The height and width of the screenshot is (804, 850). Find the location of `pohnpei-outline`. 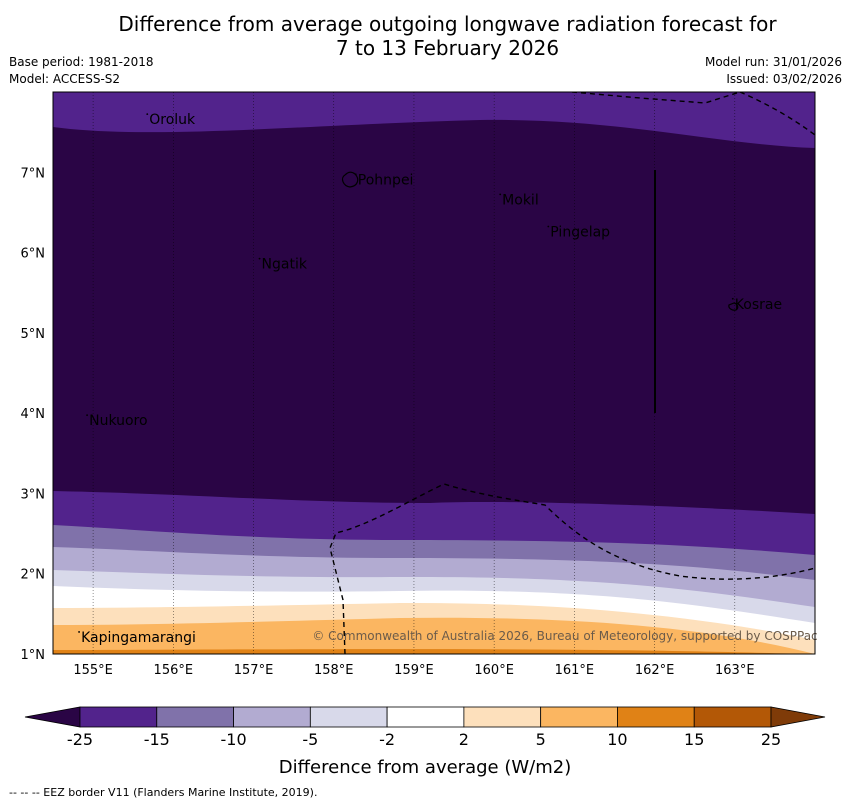

pohnpei-outline is located at coordinates (350, 179).